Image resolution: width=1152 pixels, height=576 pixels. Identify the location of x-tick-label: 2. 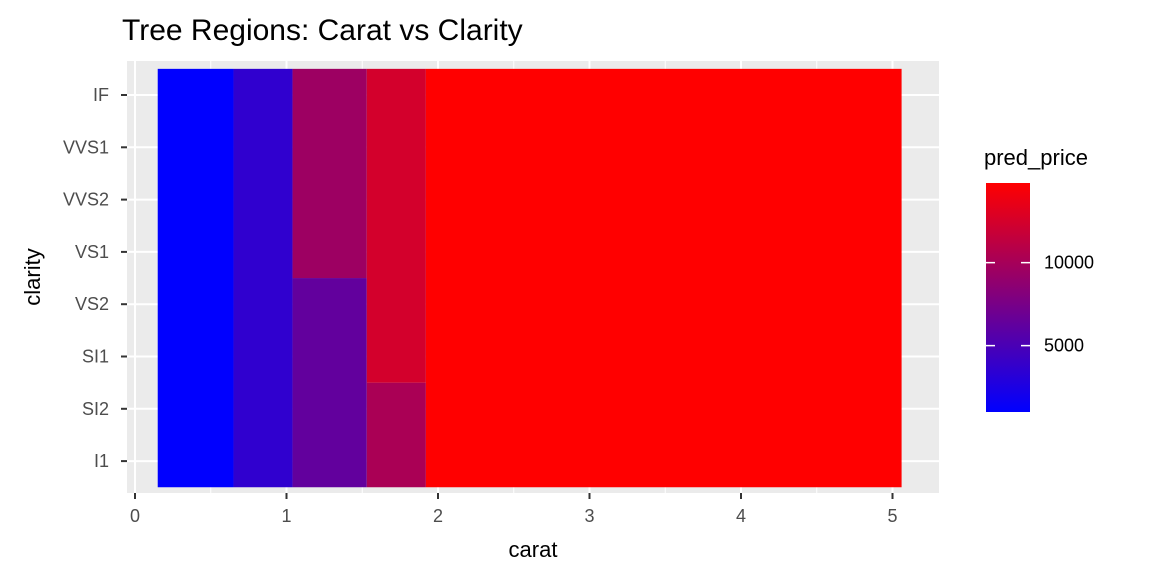
(438, 516).